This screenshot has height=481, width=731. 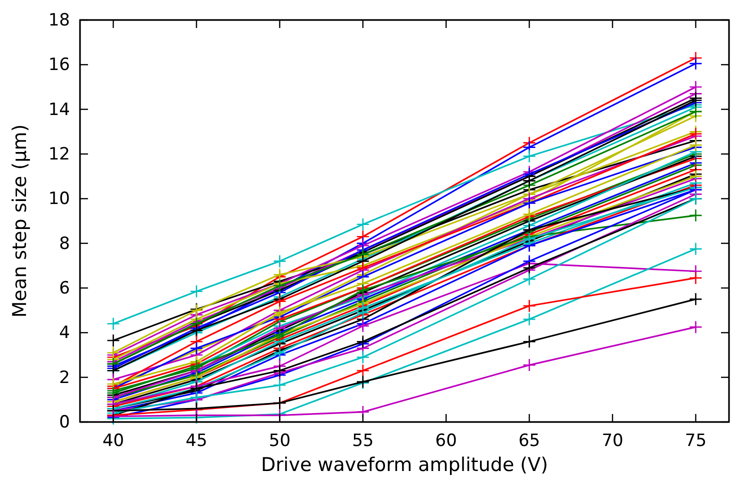 I want to click on x-tick-label: 65, so click(x=529, y=441).